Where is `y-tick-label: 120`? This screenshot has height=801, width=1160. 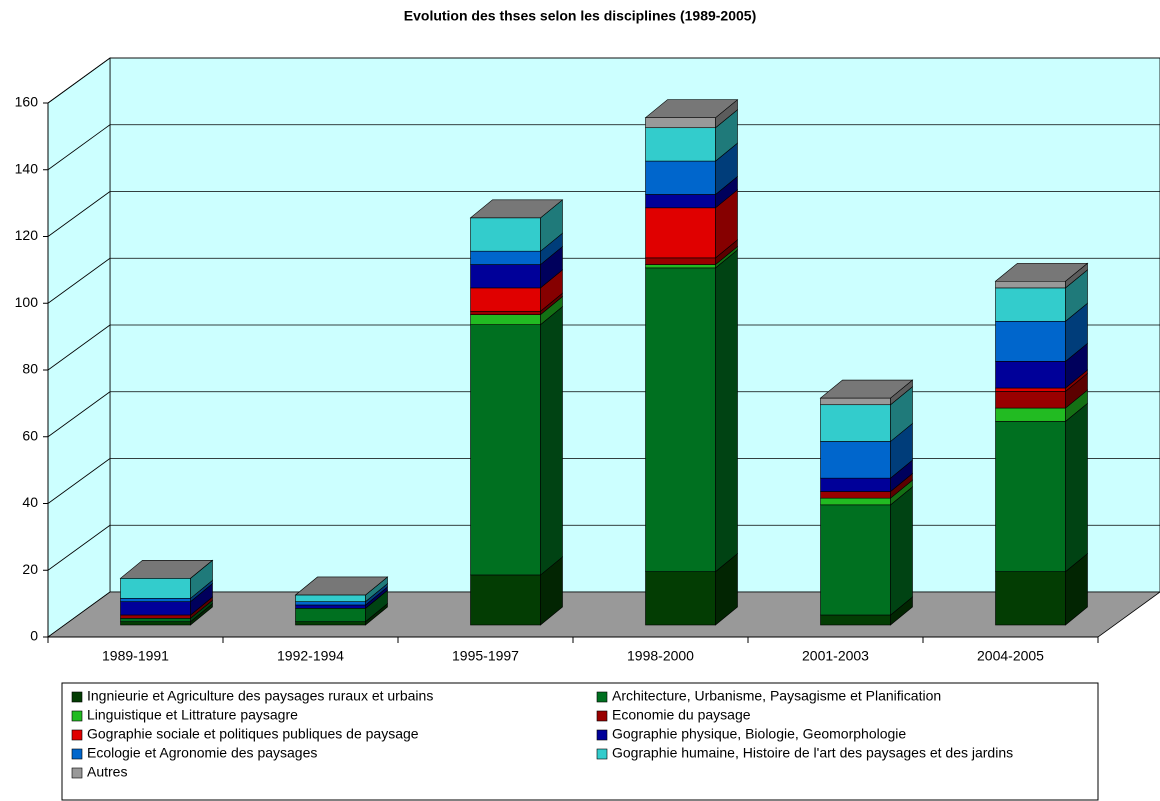 y-tick-label: 120 is located at coordinates (27, 235).